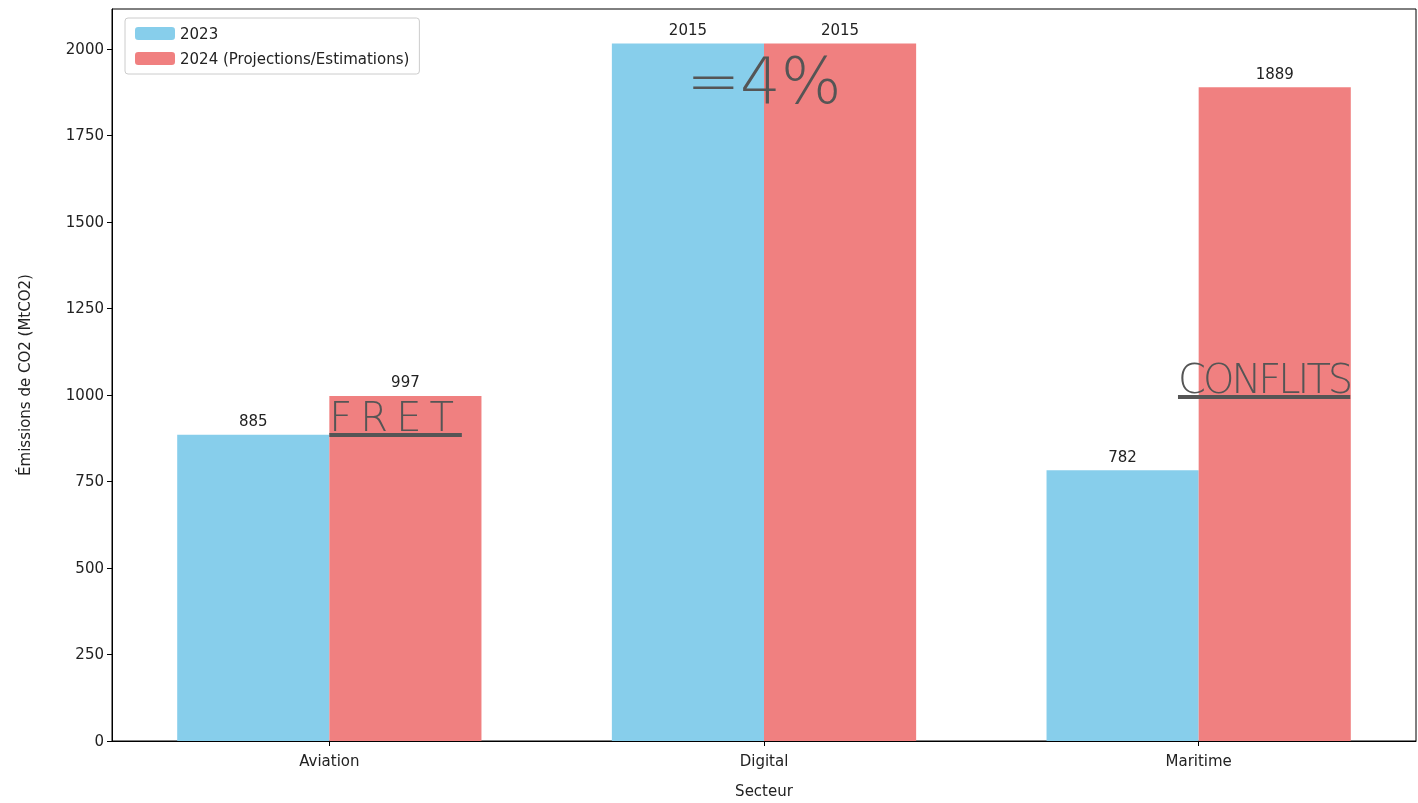 The width and height of the screenshot is (1418, 803). I want to click on y-tick-label: 1250, so click(84, 308).